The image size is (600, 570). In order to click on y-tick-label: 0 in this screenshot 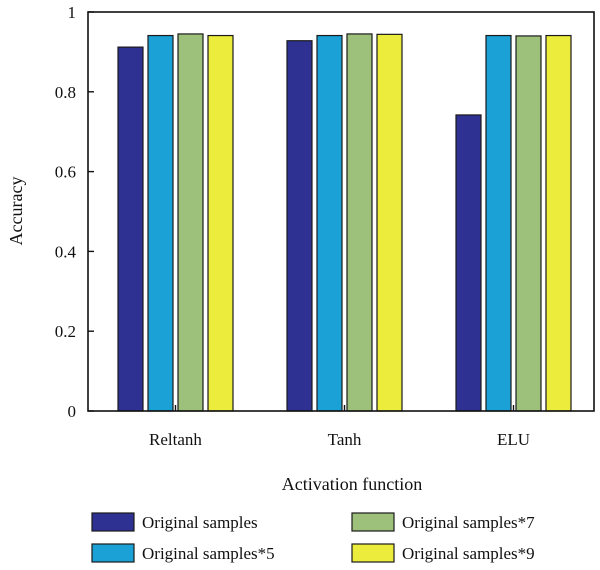, I will do `click(72, 411)`.